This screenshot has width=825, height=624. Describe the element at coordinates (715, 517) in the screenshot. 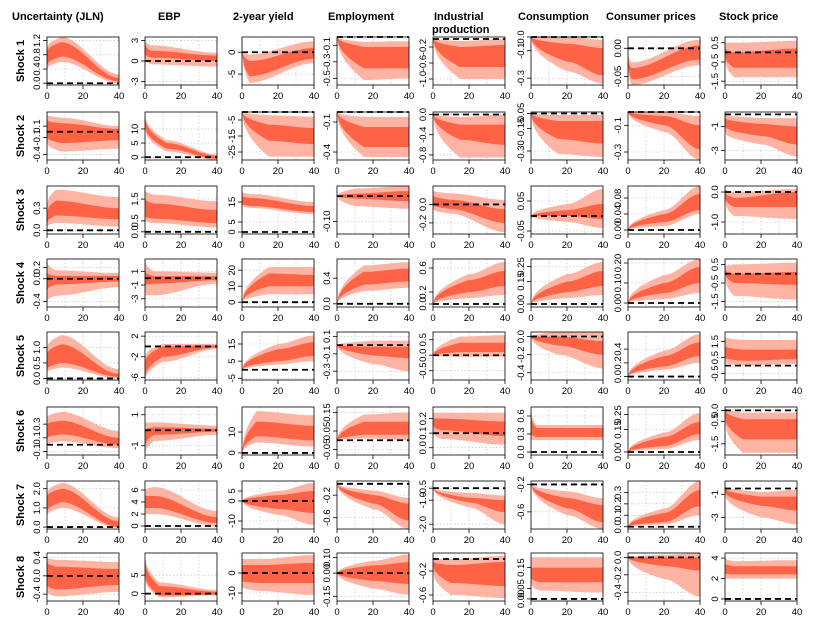

I see `y-tick-label: -3` at that location.